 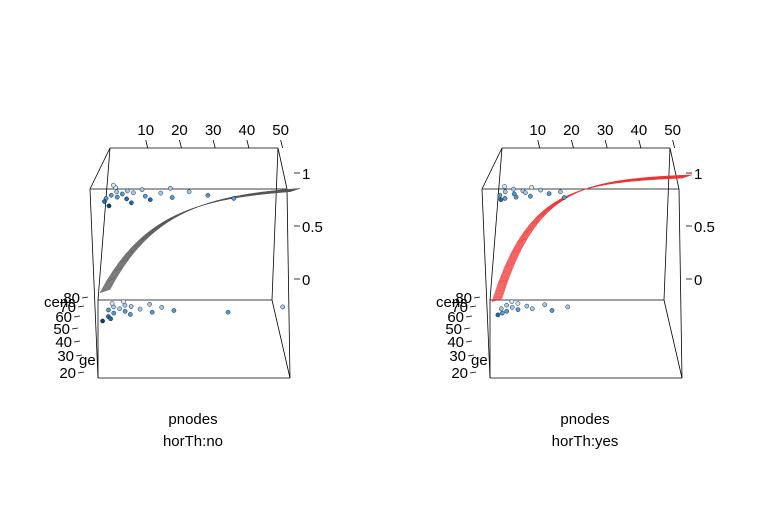 I want to click on y-axis-label: ge, so click(x=479, y=360).